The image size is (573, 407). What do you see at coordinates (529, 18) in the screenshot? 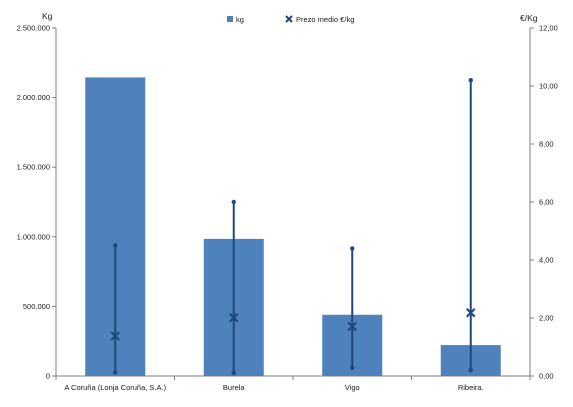
I see `right-axis-label: €/Kg` at bounding box center [529, 18].